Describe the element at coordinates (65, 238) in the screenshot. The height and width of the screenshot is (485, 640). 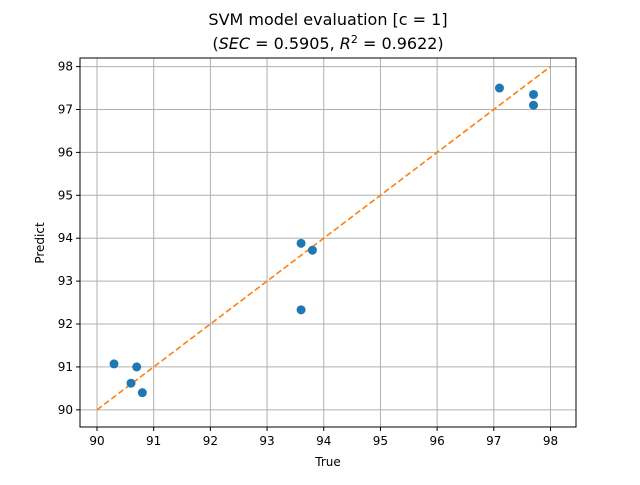
I see `y-tick-label: 94` at that location.